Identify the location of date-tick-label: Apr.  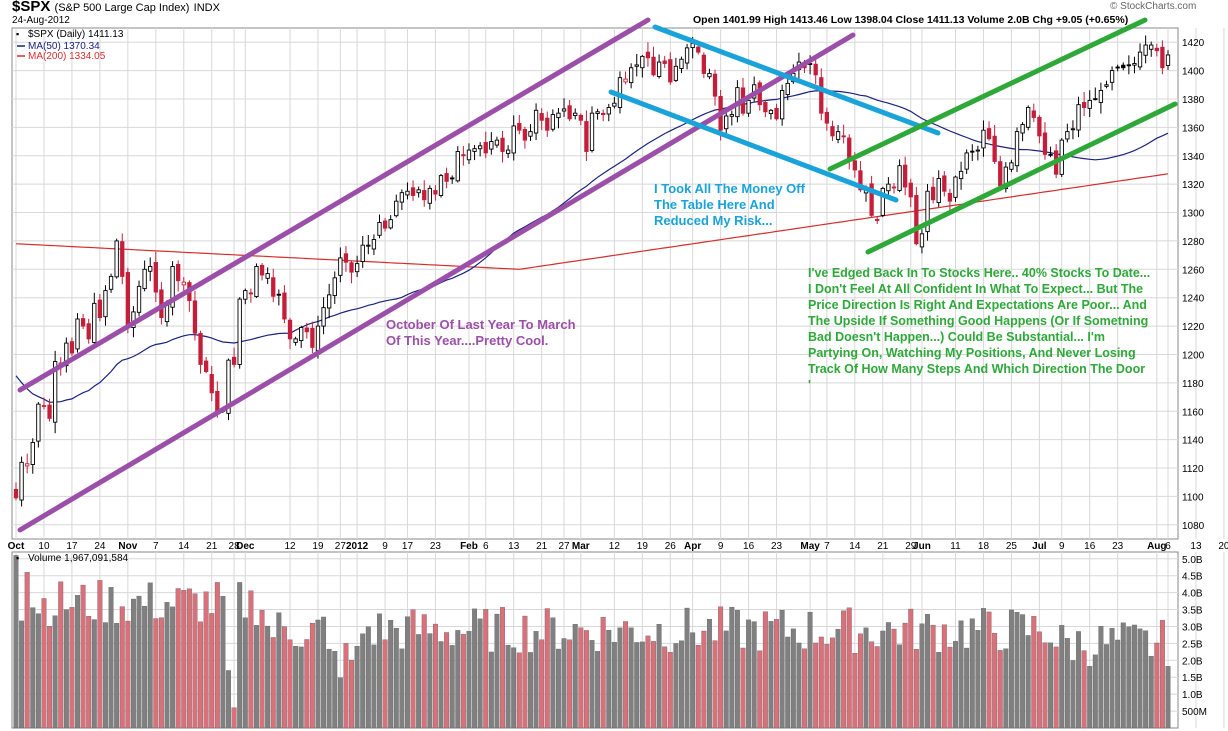
(692, 546).